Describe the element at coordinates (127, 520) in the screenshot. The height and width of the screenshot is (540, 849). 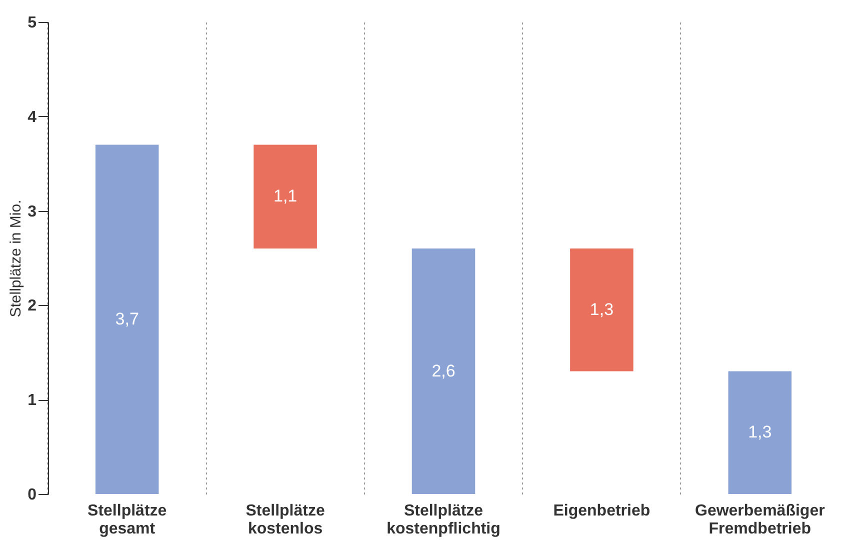
I see `x-tick-label: Stellplätze gesamt` at that location.